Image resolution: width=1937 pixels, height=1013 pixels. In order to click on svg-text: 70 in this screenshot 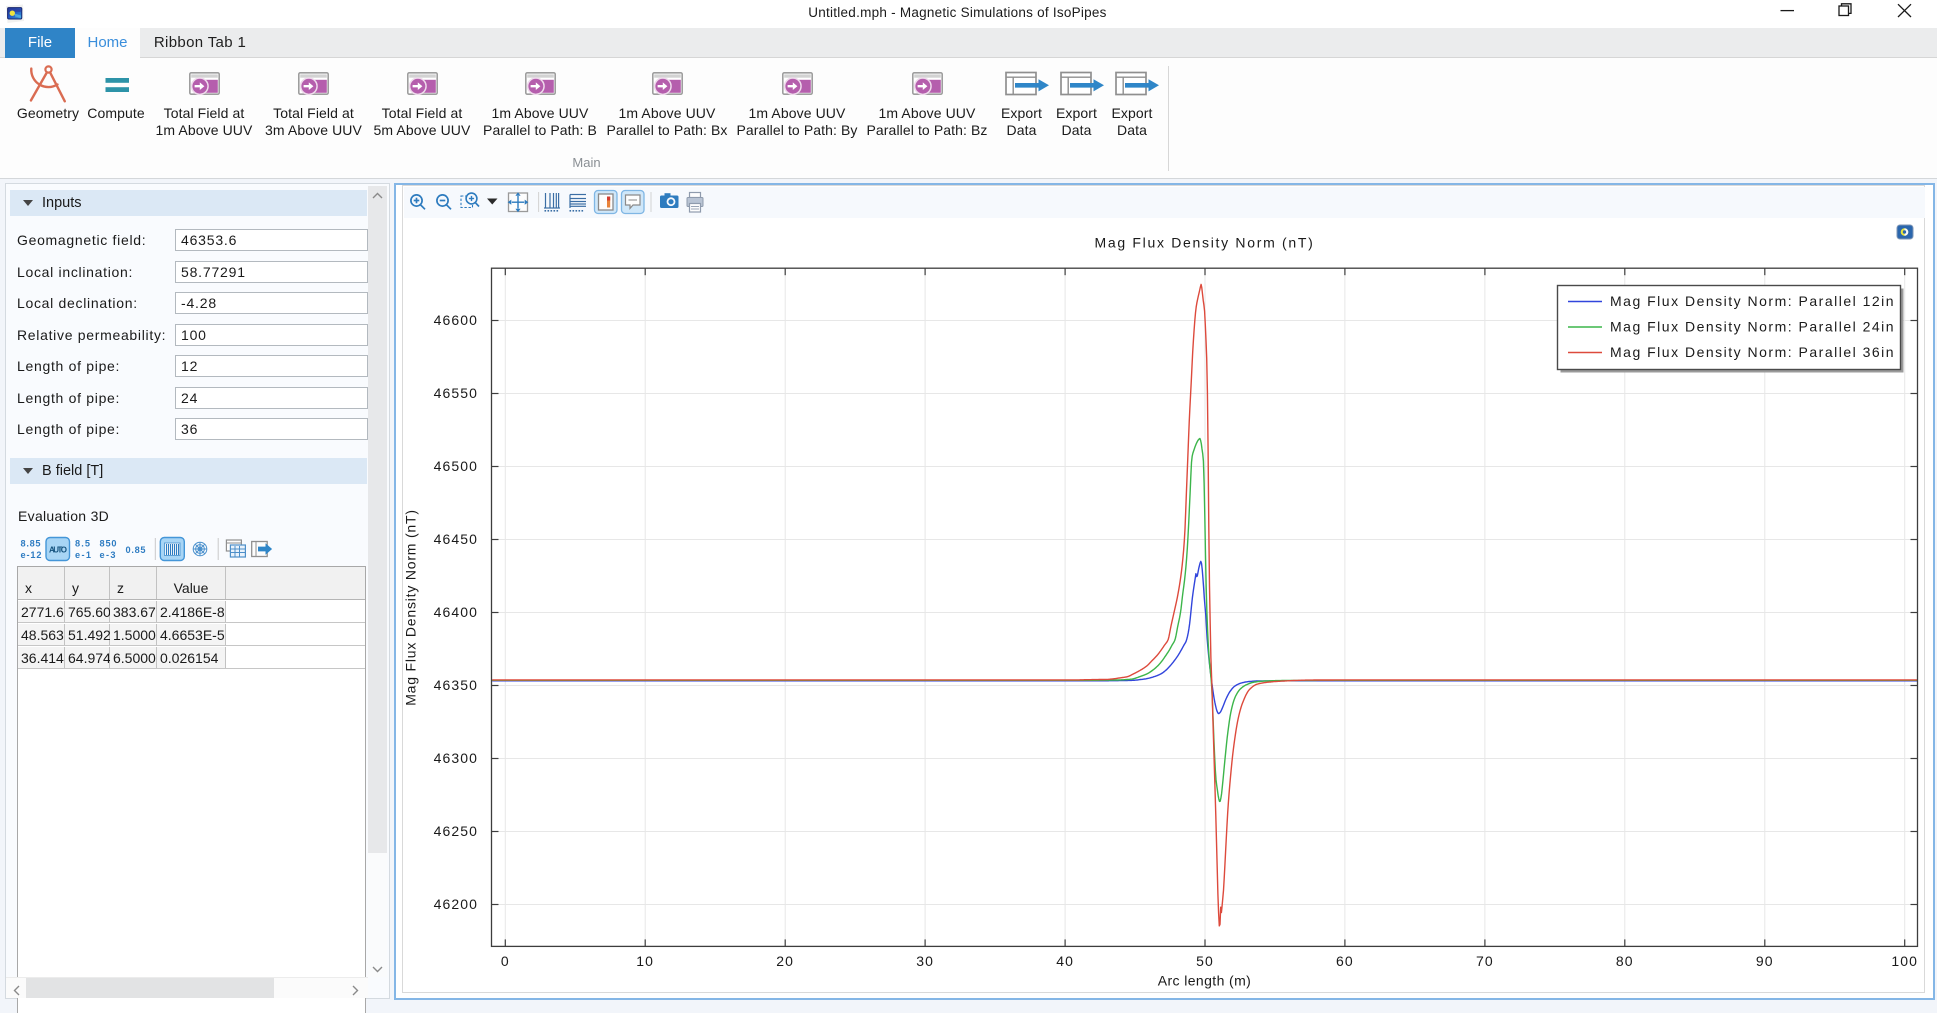, I will do `click(1485, 961)`.